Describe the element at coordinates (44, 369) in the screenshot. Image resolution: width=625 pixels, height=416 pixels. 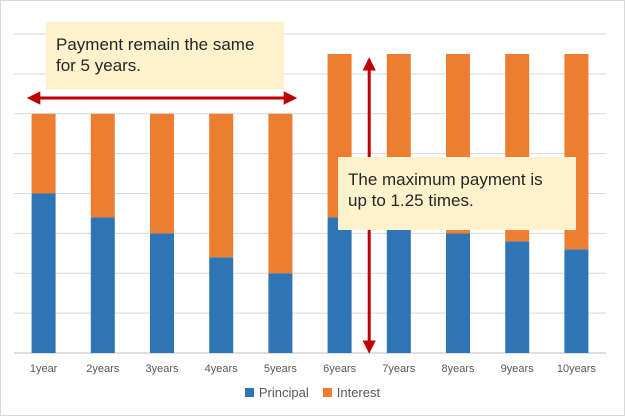
I see `x-tick-label: 1year` at that location.